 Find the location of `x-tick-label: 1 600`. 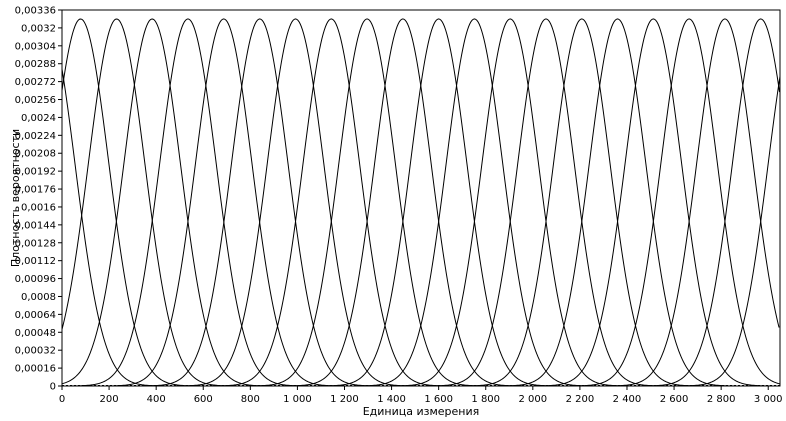

x-tick-label: 1 600 is located at coordinates (438, 399).